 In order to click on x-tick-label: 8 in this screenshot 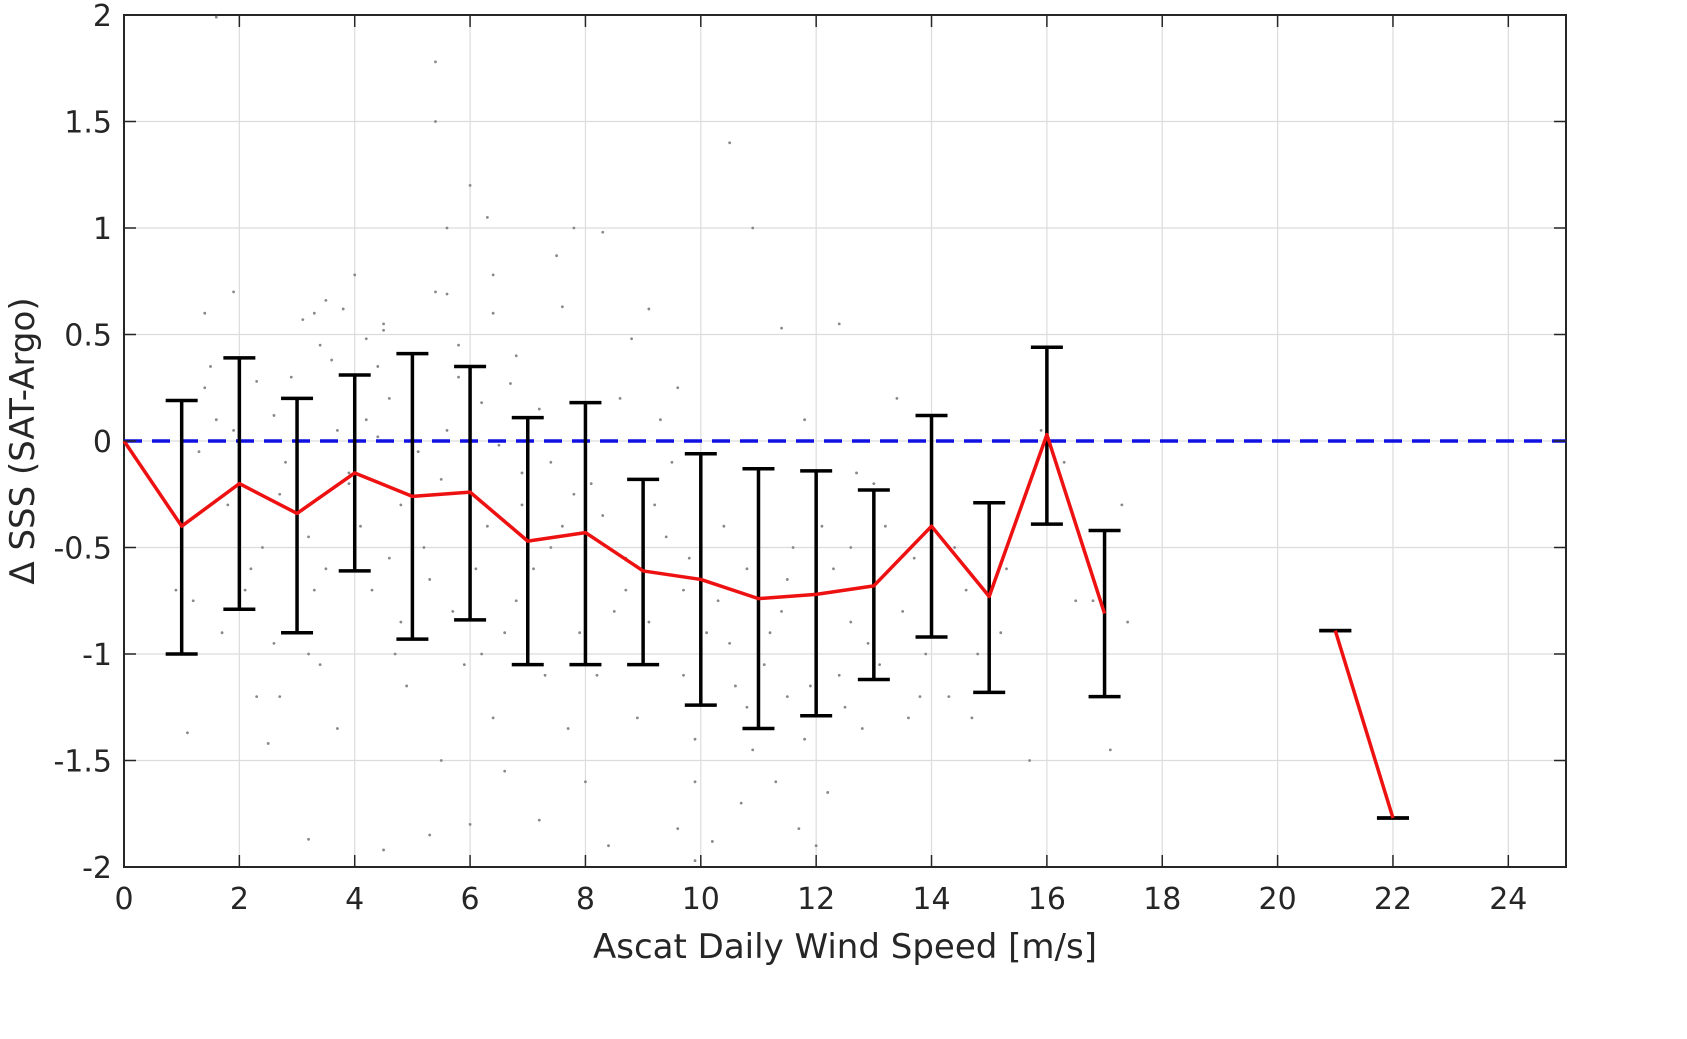, I will do `click(585, 899)`.